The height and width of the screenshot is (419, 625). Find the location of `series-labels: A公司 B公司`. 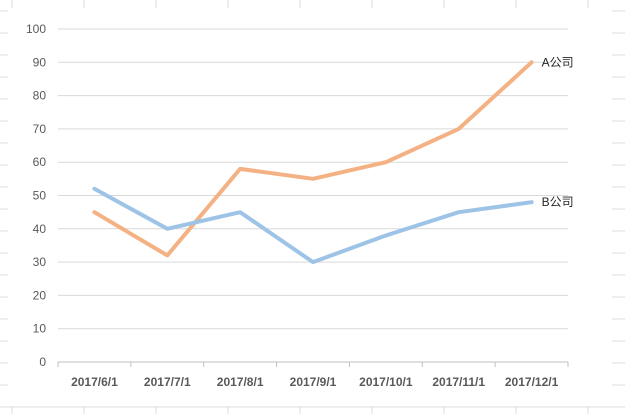

series-labels: A公司 B公司 is located at coordinates (558, 132).